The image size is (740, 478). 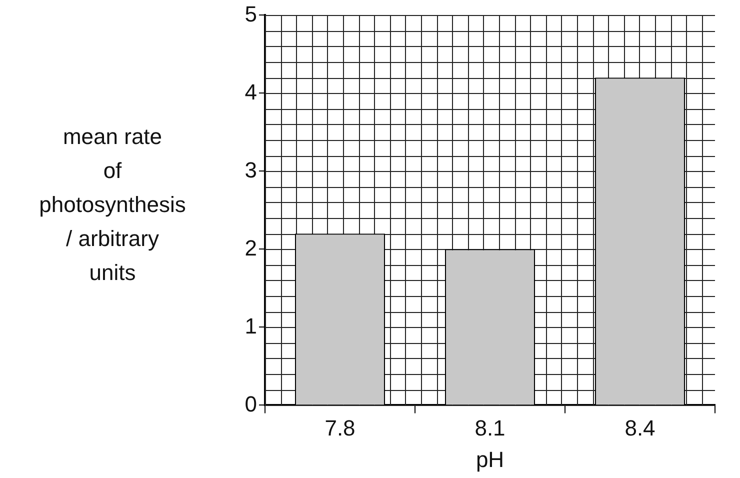 I want to click on y-tick-label: 0, so click(x=250, y=403).